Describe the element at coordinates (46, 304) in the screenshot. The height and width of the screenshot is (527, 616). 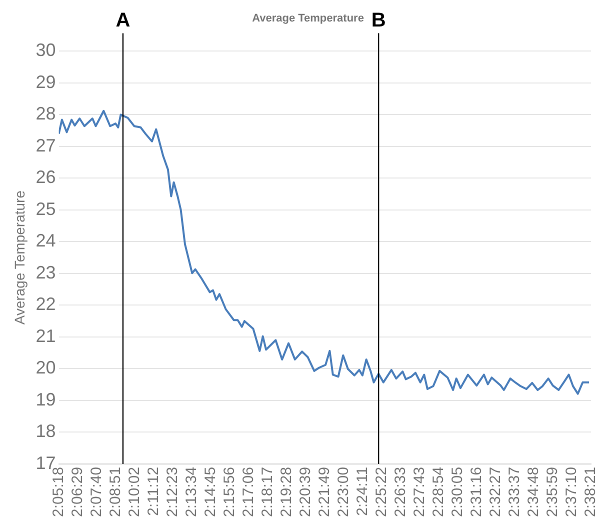
I see `y-tick-label: 22` at that location.